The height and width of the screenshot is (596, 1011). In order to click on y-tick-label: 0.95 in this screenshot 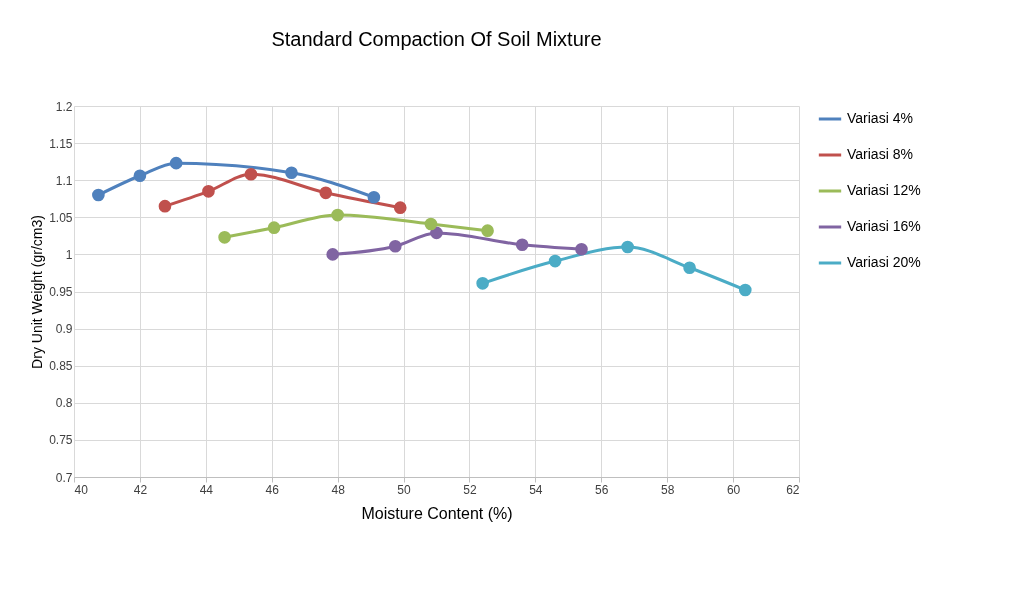, I will do `click(61, 292)`.